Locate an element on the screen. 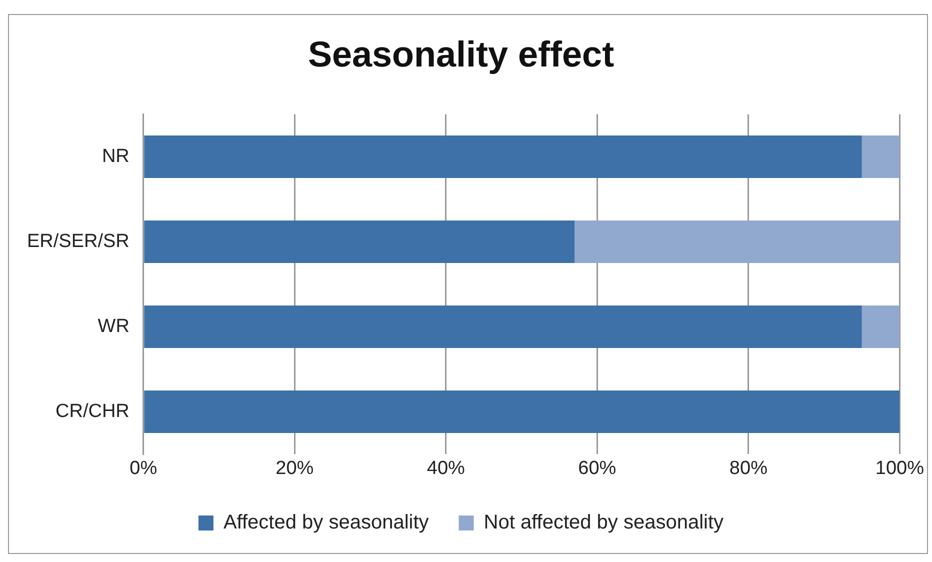 Image resolution: width=932 pixels, height=562 pixels. legend-label: Affected by seasonality is located at coordinates (326, 523).